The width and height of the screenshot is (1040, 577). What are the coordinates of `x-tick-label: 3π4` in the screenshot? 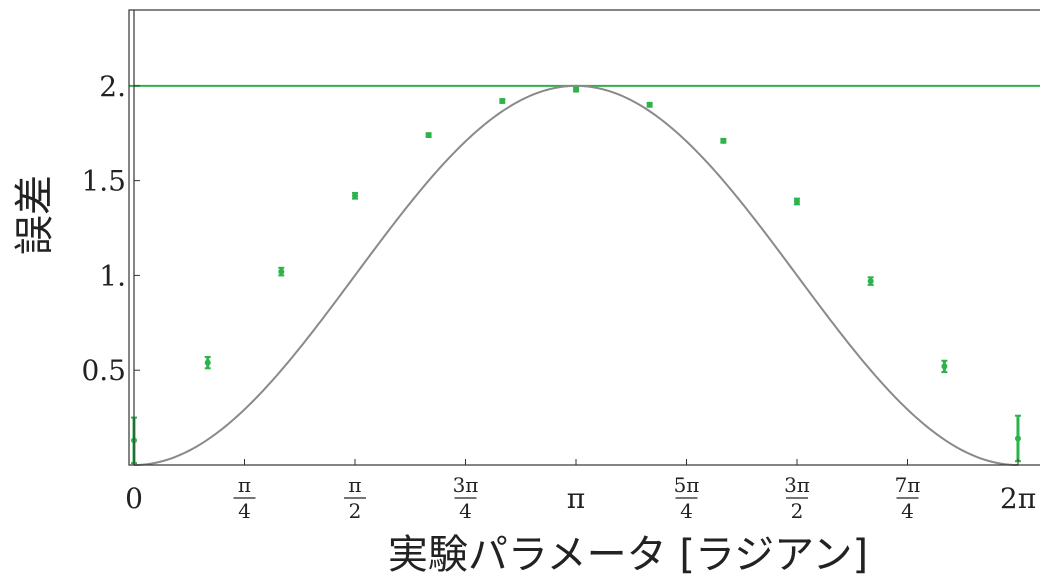 It's located at (466, 498).